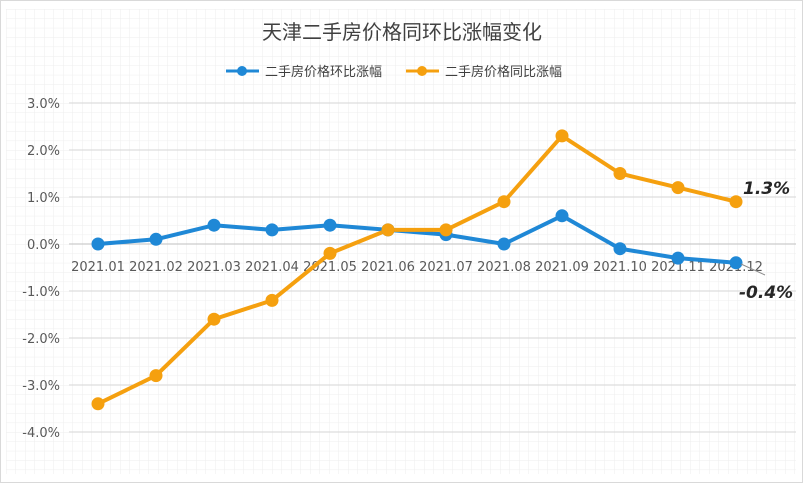  Describe the element at coordinates (766, 189) in the screenshot. I see `annotation-yoy-last: 1.3%` at that location.